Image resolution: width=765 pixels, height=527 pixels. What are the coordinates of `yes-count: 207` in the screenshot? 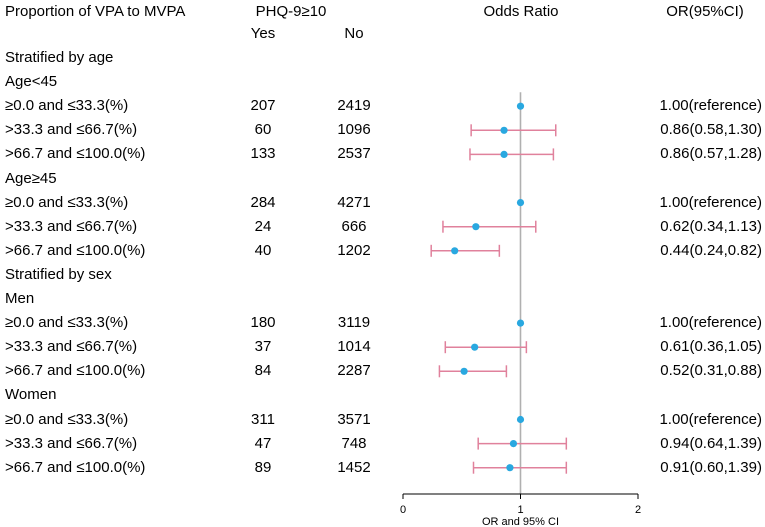 It's located at (263, 106).